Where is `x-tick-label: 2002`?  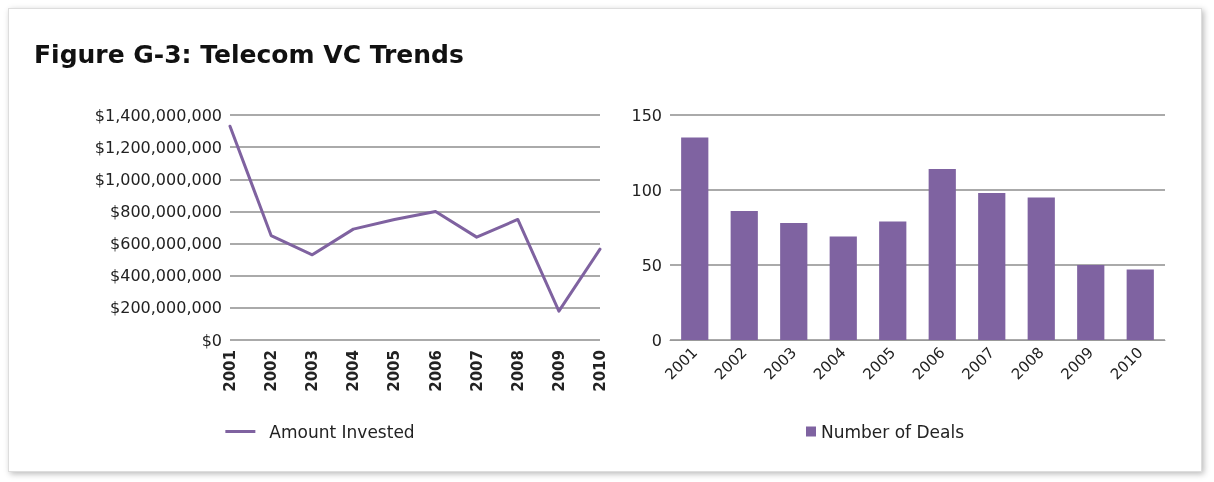
x-tick-label: 2002 is located at coordinates (271, 371).